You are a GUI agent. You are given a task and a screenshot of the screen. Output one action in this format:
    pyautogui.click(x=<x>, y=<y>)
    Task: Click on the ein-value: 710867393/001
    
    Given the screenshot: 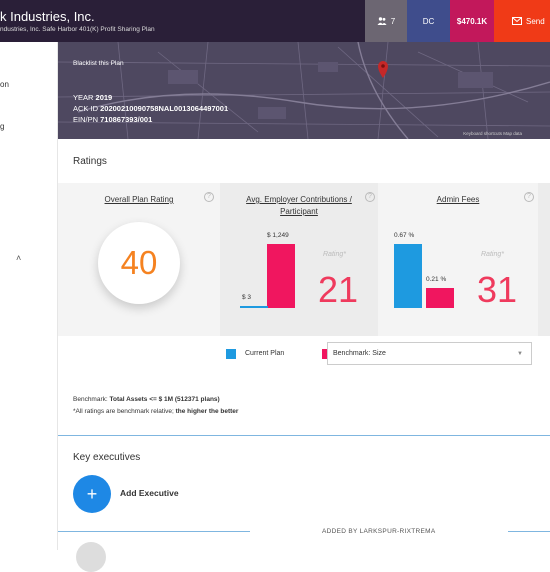 What is the action you would take?
    pyautogui.click(x=126, y=119)
    